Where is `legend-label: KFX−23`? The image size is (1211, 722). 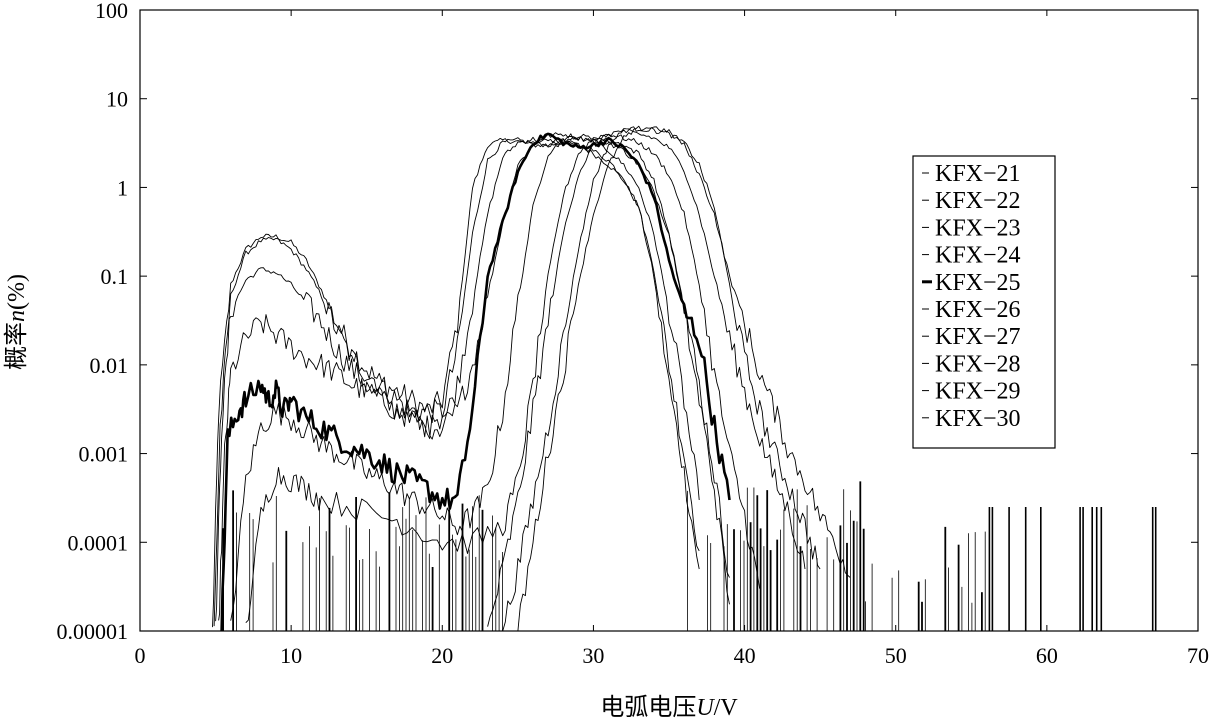 legend-label: KFX−23 is located at coordinates (978, 228).